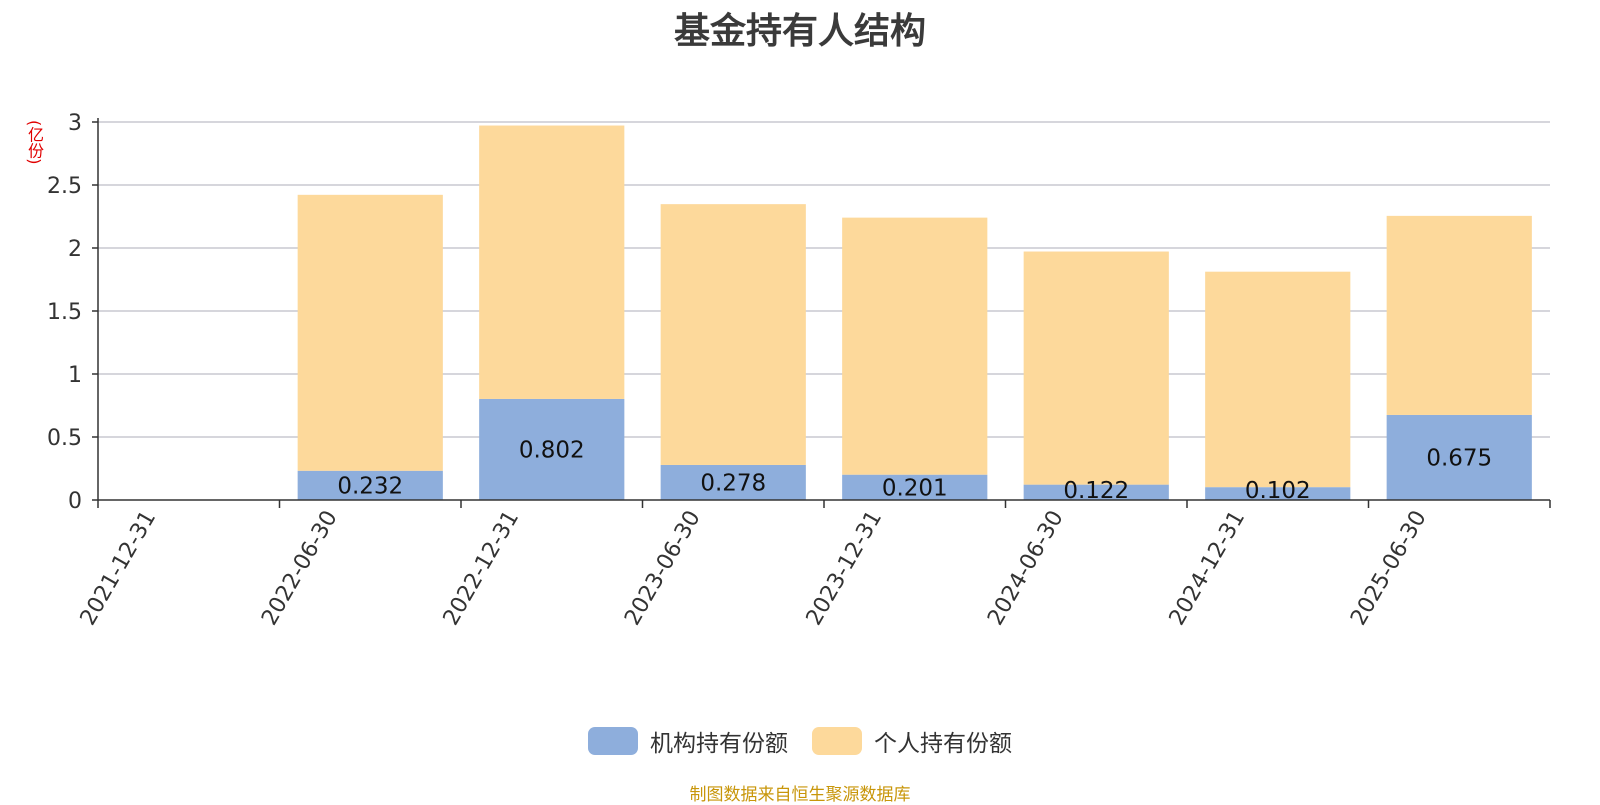  What do you see at coordinates (800, 795) in the screenshot?
I see `source-note: 制图数据来自恒生聚源数据库` at bounding box center [800, 795].